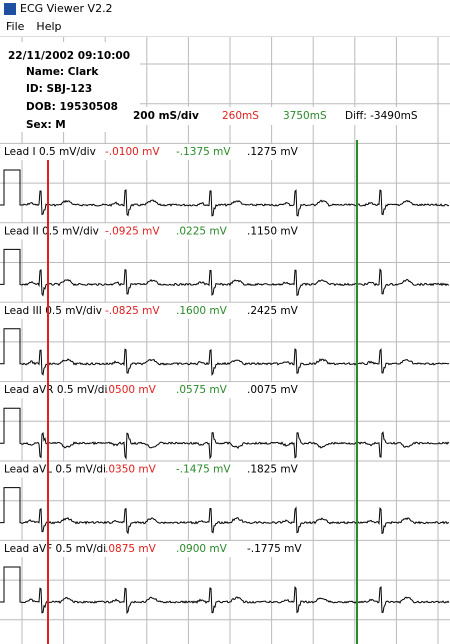  What do you see at coordinates (15, 26) in the screenshot?
I see `menu-file: File` at bounding box center [15, 26].